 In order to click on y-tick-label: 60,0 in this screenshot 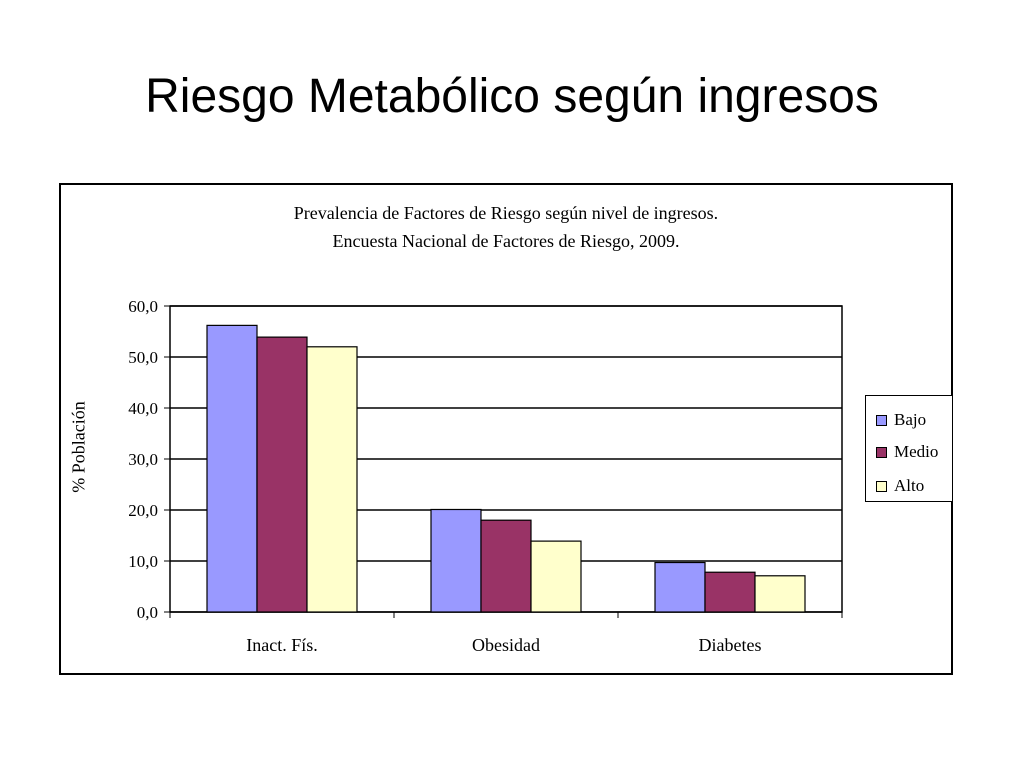, I will do `click(143, 306)`.